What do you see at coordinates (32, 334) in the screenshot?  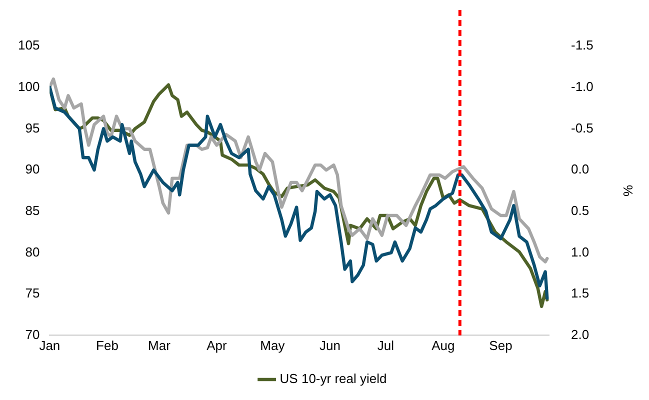 I see `y-tick-label: 70` at bounding box center [32, 334].